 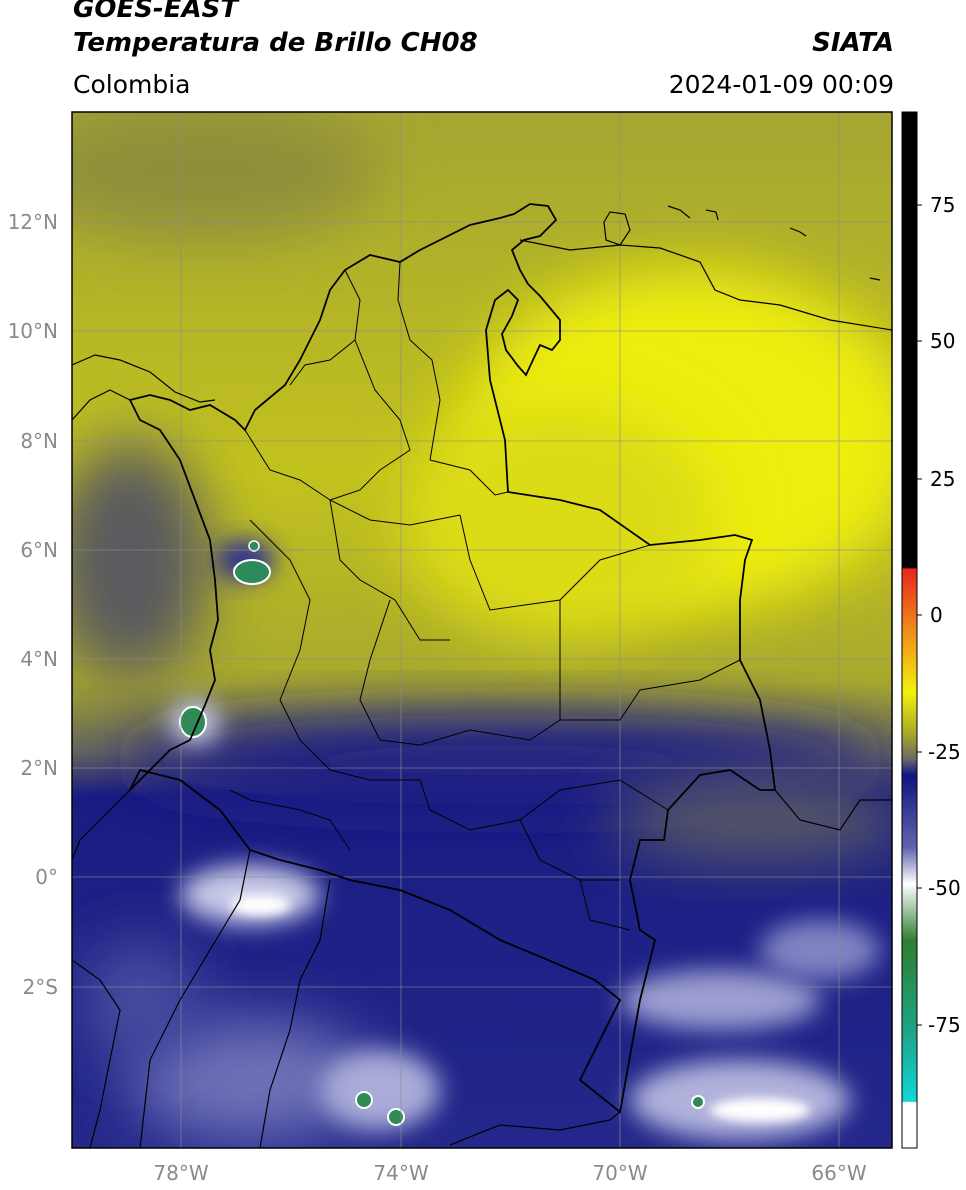 What do you see at coordinates (39, 768) in the screenshot?
I see `lat-label: 2°N` at bounding box center [39, 768].